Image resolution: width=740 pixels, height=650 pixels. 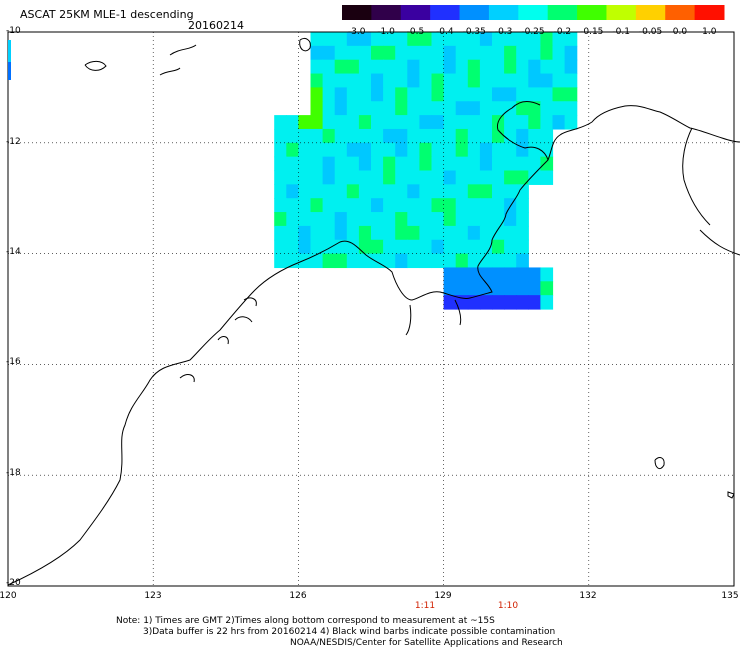 I want to click on x-tick-label: 120, so click(x=8, y=596).